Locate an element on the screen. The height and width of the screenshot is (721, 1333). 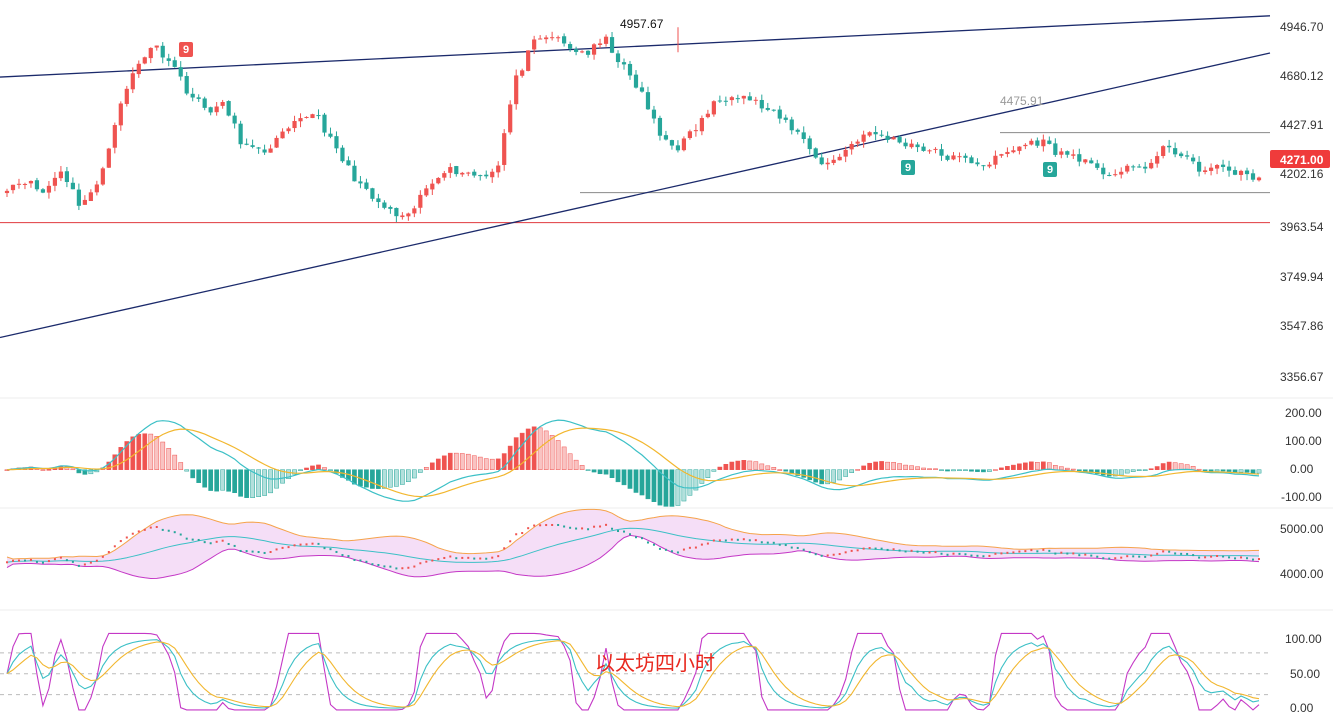
price-tick: 4202.16 is located at coordinates (1302, 174).